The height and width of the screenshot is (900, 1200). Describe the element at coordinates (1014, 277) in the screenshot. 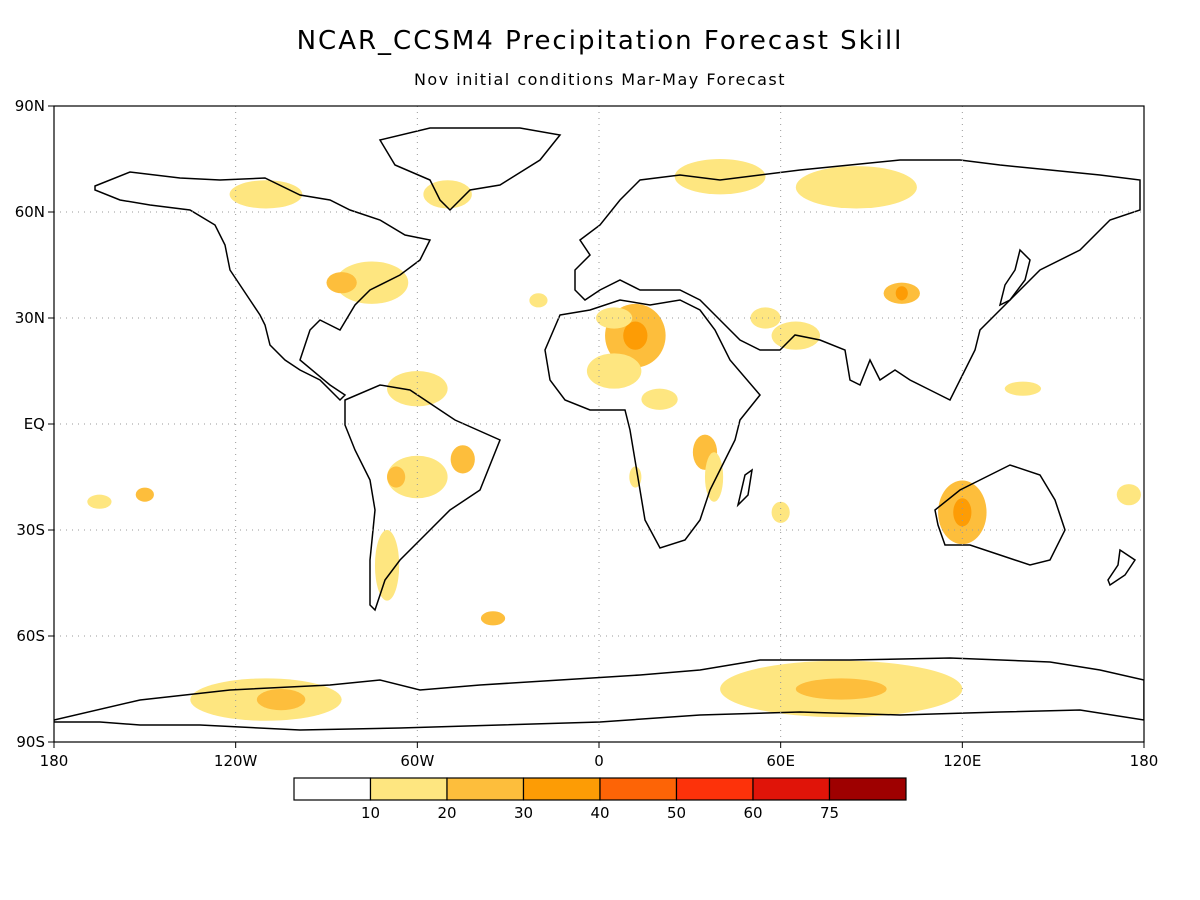

I see `coastline-japan` at that location.